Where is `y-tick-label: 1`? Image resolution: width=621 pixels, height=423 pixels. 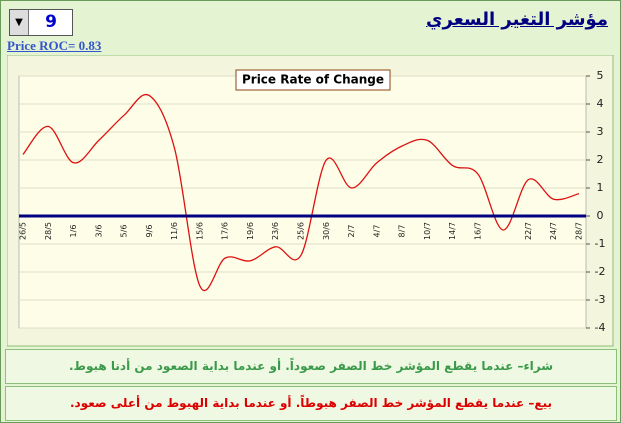
y-tick-label: 1 is located at coordinates (600, 187).